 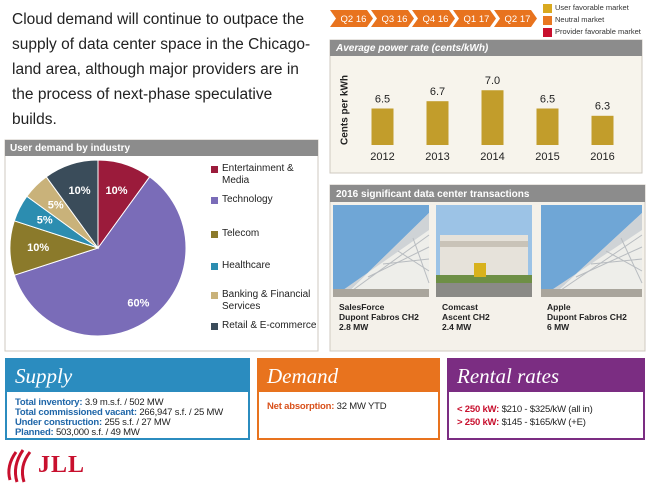 I want to click on info-label: Net absorption:, so click(x=301, y=406).